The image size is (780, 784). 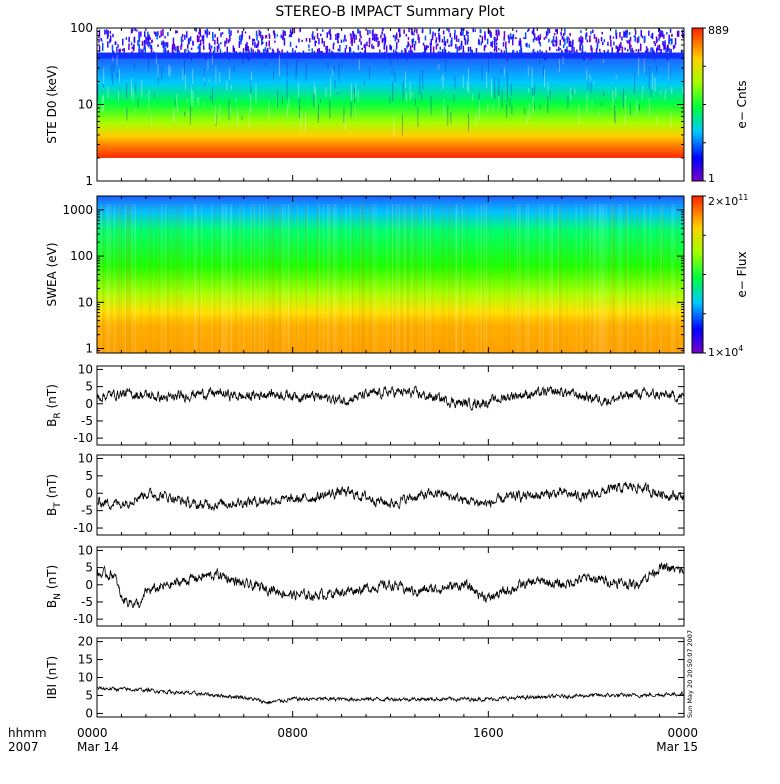 I want to click on swea-colorbar-max: 2×10¹¹, so click(x=728, y=200).